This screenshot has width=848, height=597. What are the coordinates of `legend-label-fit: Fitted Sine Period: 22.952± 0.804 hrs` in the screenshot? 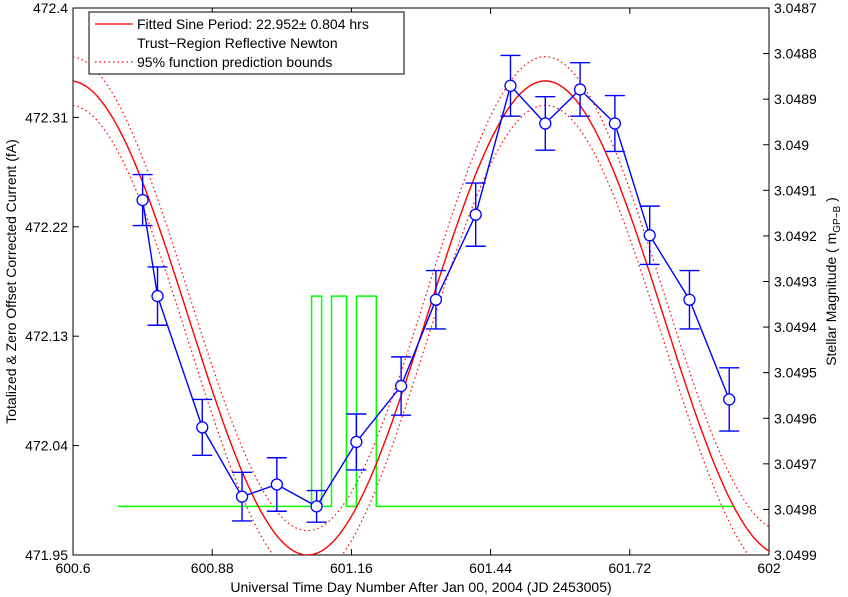 It's located at (253, 24).